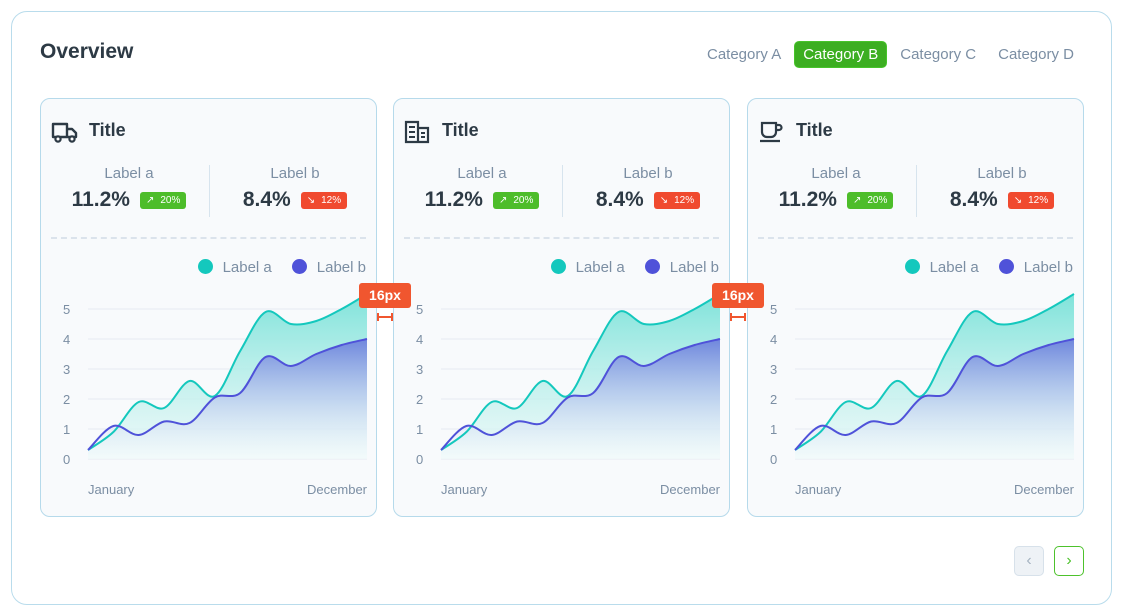 The width and height of the screenshot is (1124, 616). I want to click on page-title: Overview, so click(87, 51).